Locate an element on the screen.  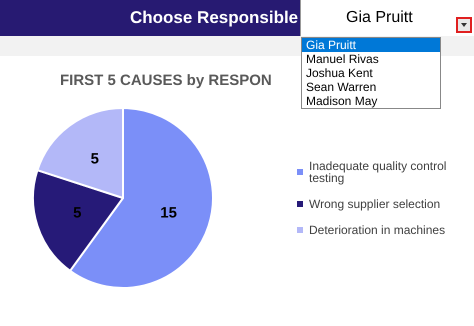
legend-label: Wrong supplier selection is located at coordinates (374, 204).